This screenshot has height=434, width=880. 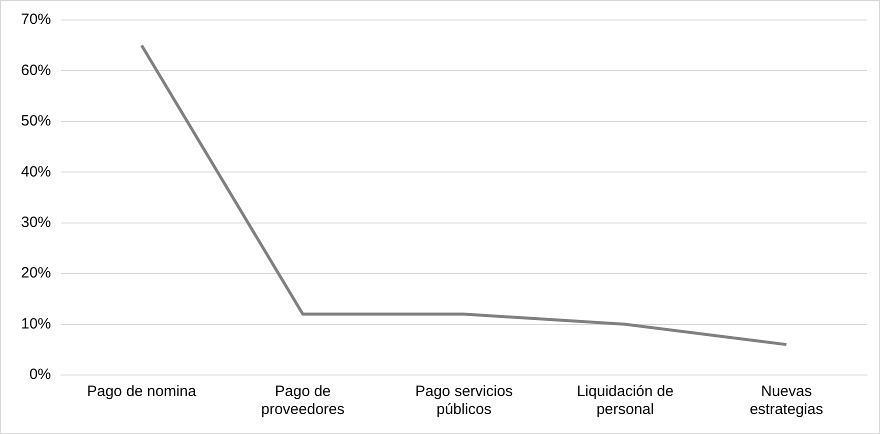 What do you see at coordinates (36, 121) in the screenshot?
I see `y-tick-label: 50%` at bounding box center [36, 121].